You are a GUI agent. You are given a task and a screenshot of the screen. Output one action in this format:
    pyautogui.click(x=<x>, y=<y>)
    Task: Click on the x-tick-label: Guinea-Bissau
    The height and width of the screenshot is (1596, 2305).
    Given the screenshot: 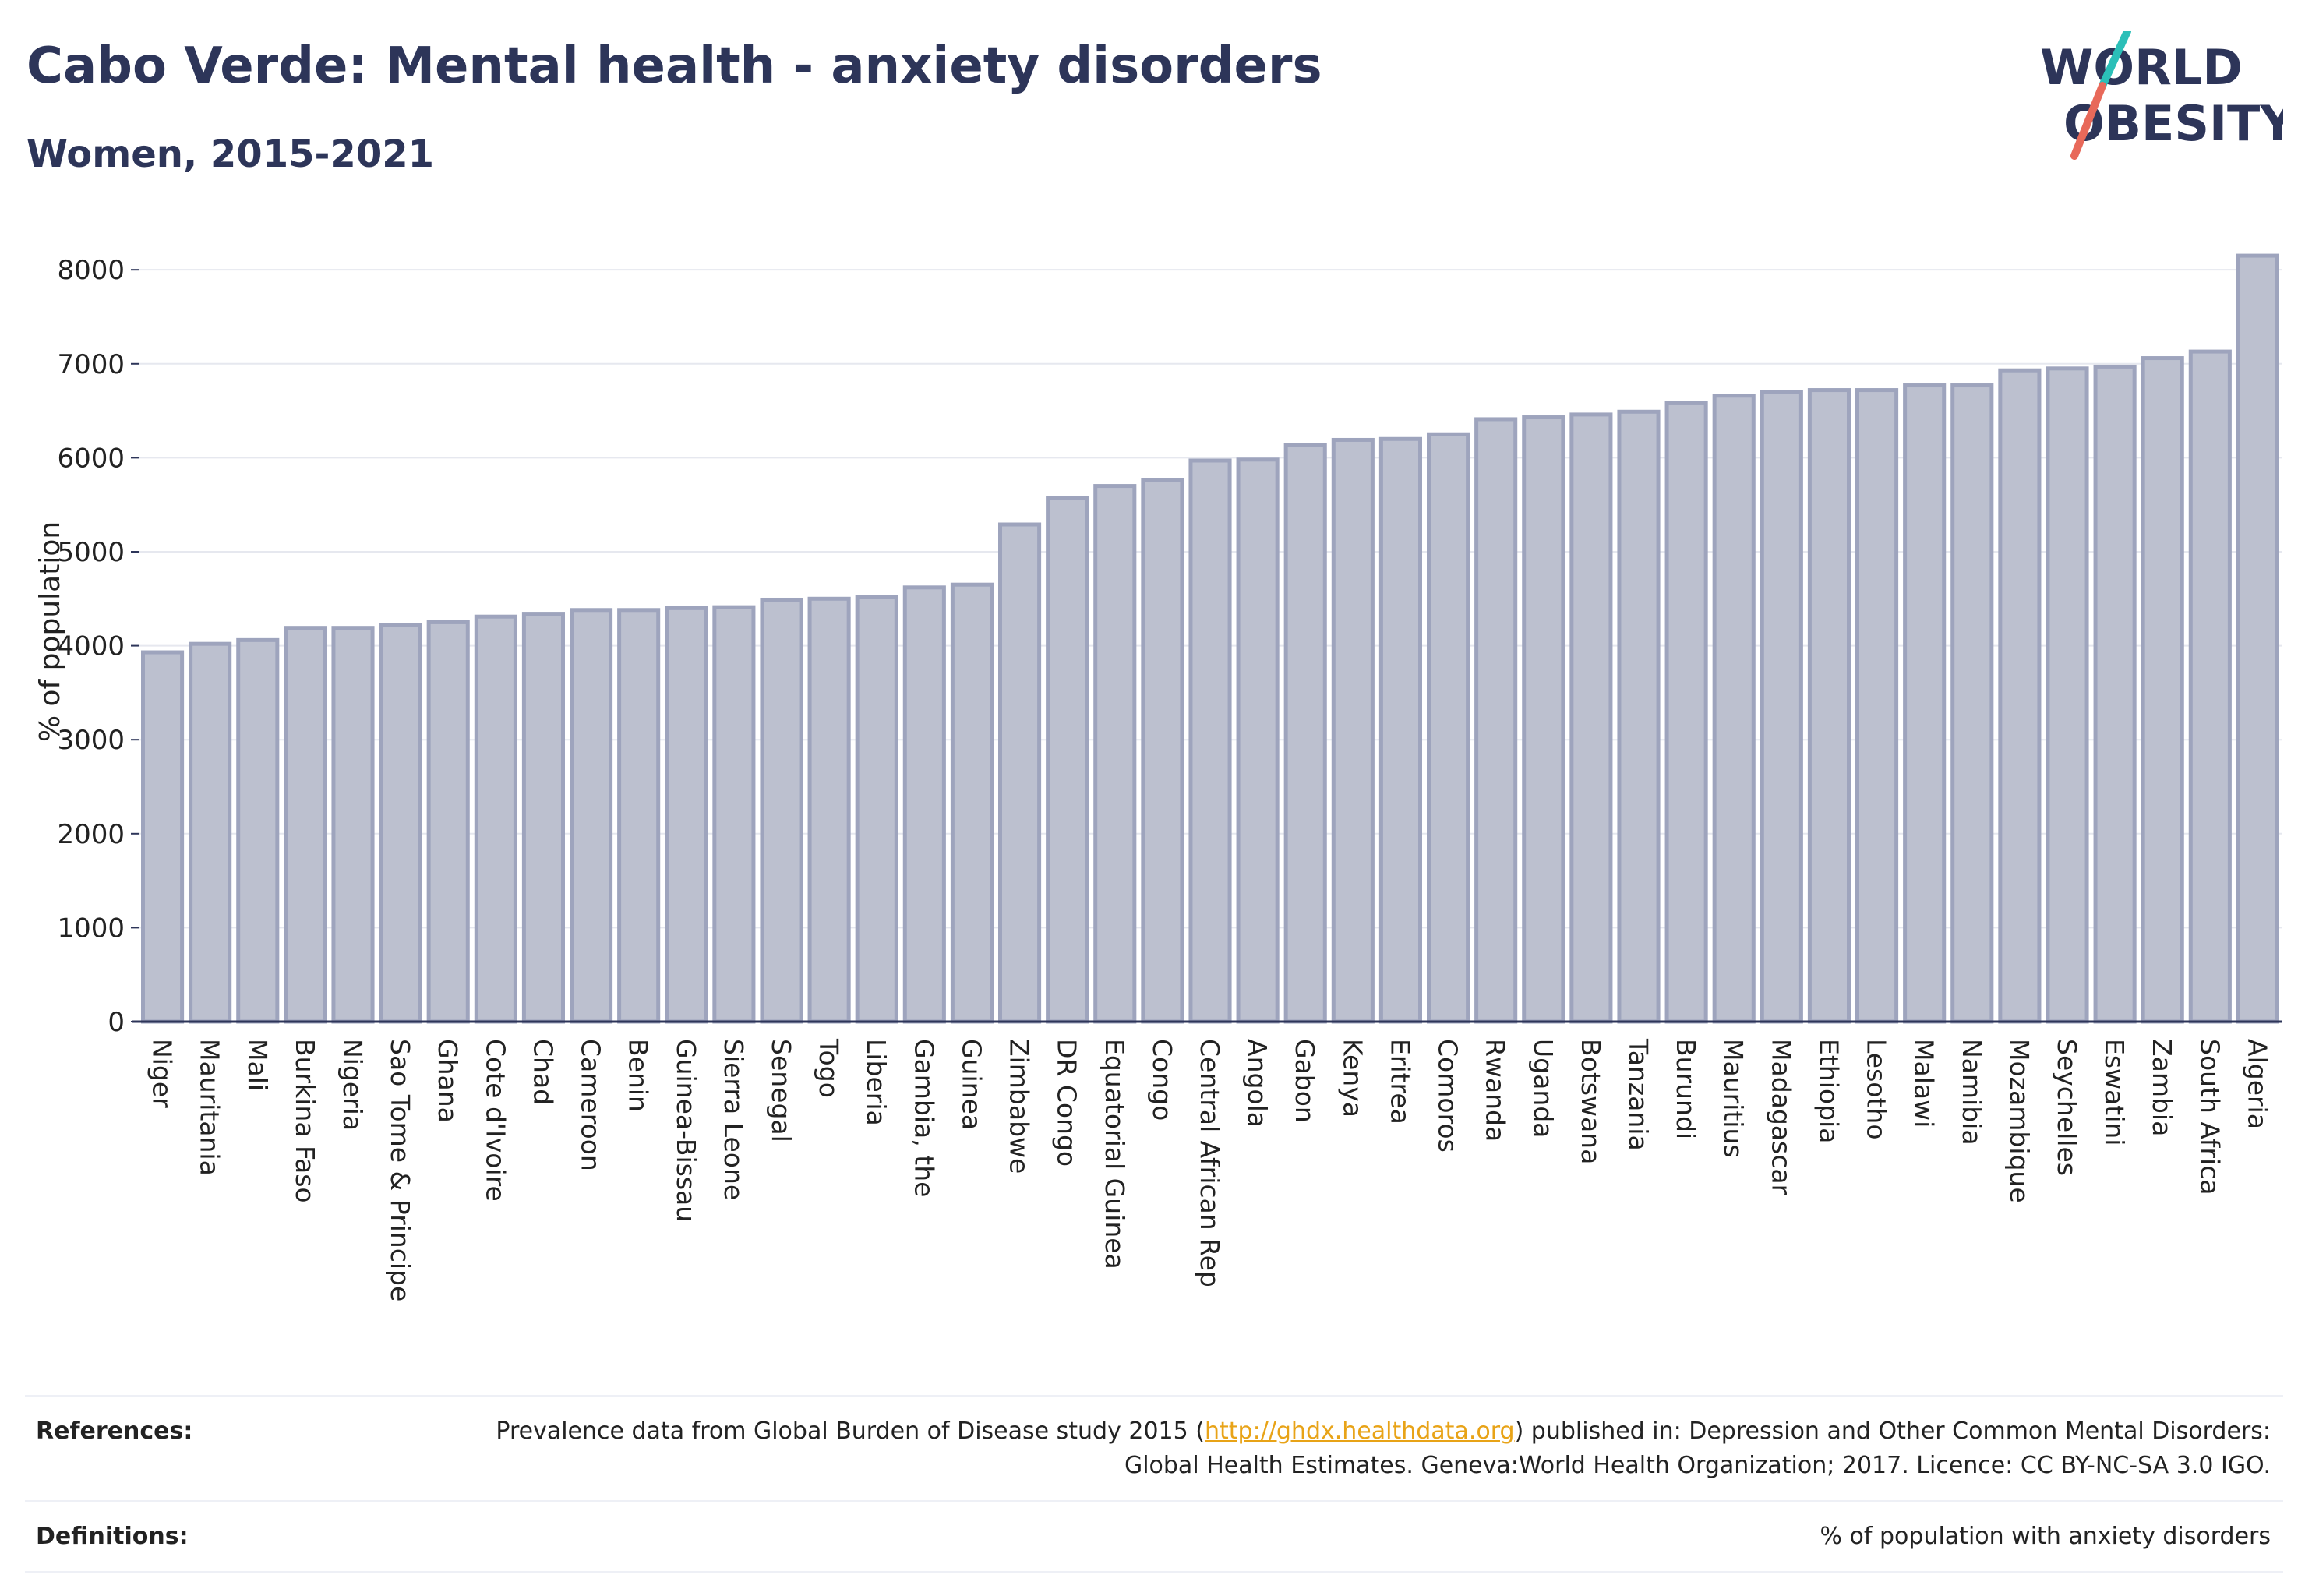 What is the action you would take?
    pyautogui.click(x=686, y=1130)
    